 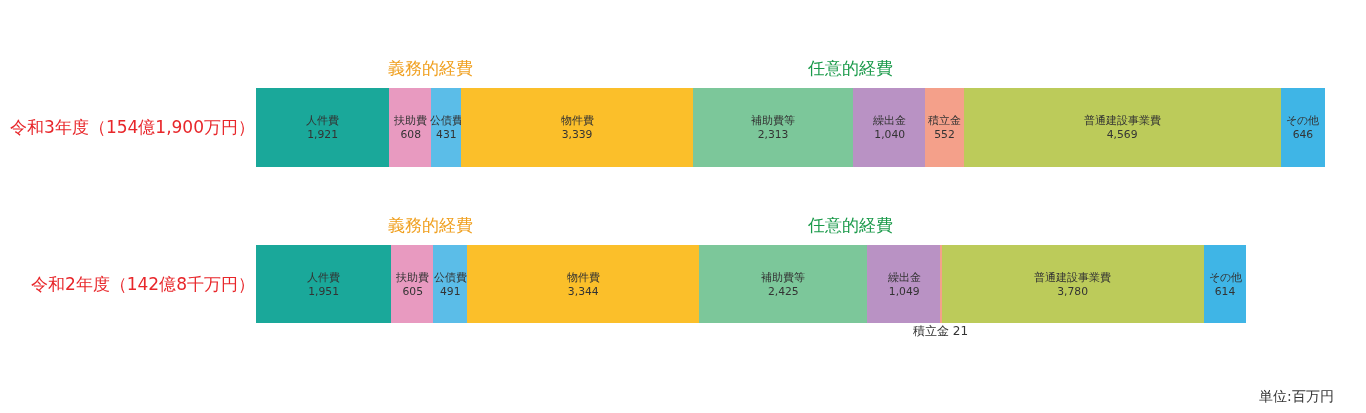 What do you see at coordinates (1122, 121) in the screenshot?
I see `series-label: 普通建設事業費` at bounding box center [1122, 121].